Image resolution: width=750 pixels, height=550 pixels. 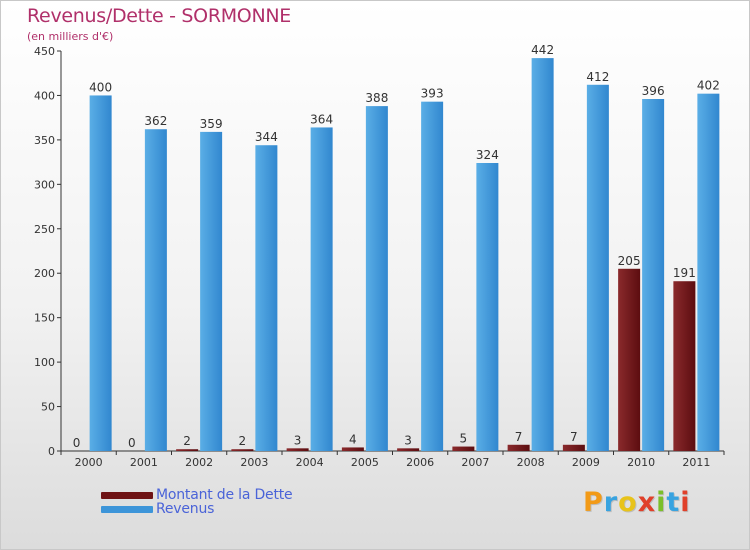 What do you see at coordinates (44, 229) in the screenshot?
I see `y-tick-label: 250` at bounding box center [44, 229].